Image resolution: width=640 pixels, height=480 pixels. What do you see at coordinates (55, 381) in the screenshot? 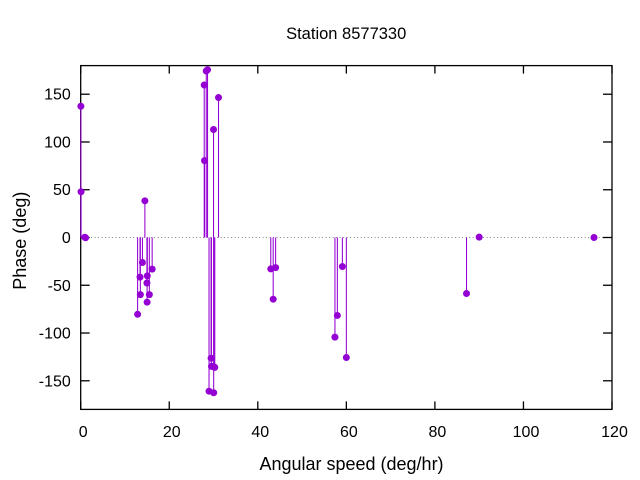
I see `svg-text: -150` at bounding box center [55, 381].